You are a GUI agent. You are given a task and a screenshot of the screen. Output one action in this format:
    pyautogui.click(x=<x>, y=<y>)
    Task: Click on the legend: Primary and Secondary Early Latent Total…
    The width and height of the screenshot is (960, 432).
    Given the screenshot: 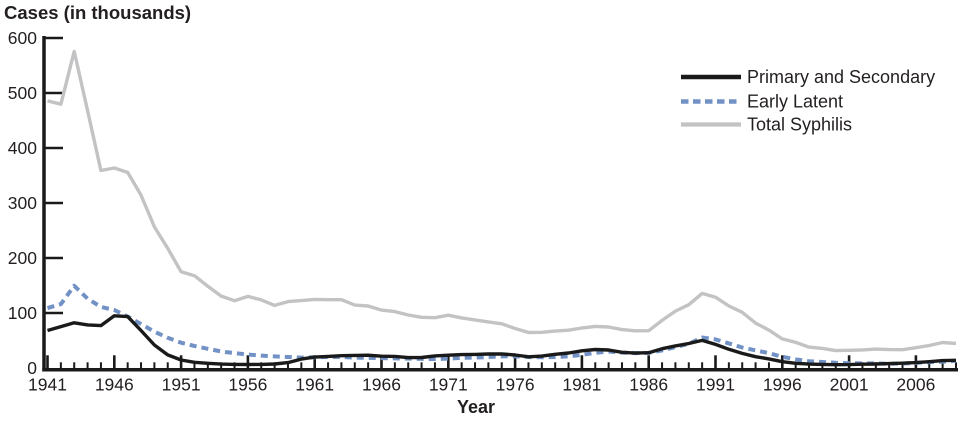 What is the action you would take?
    pyautogui.click(x=808, y=101)
    